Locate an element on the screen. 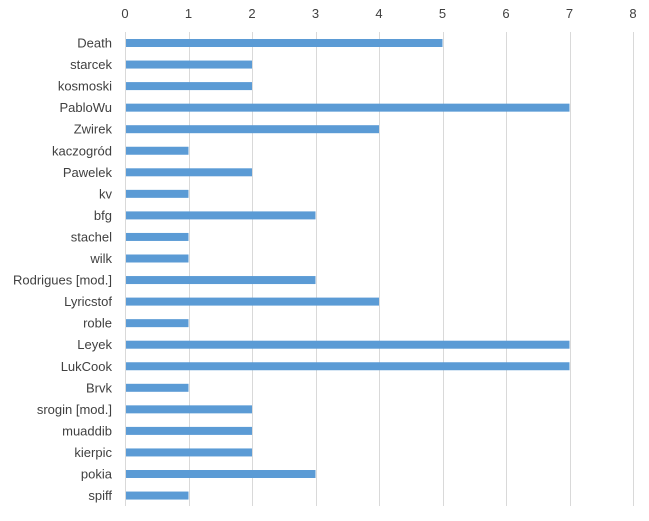 This screenshot has height=521, width=649. category-label: Leyek is located at coordinates (94, 344).